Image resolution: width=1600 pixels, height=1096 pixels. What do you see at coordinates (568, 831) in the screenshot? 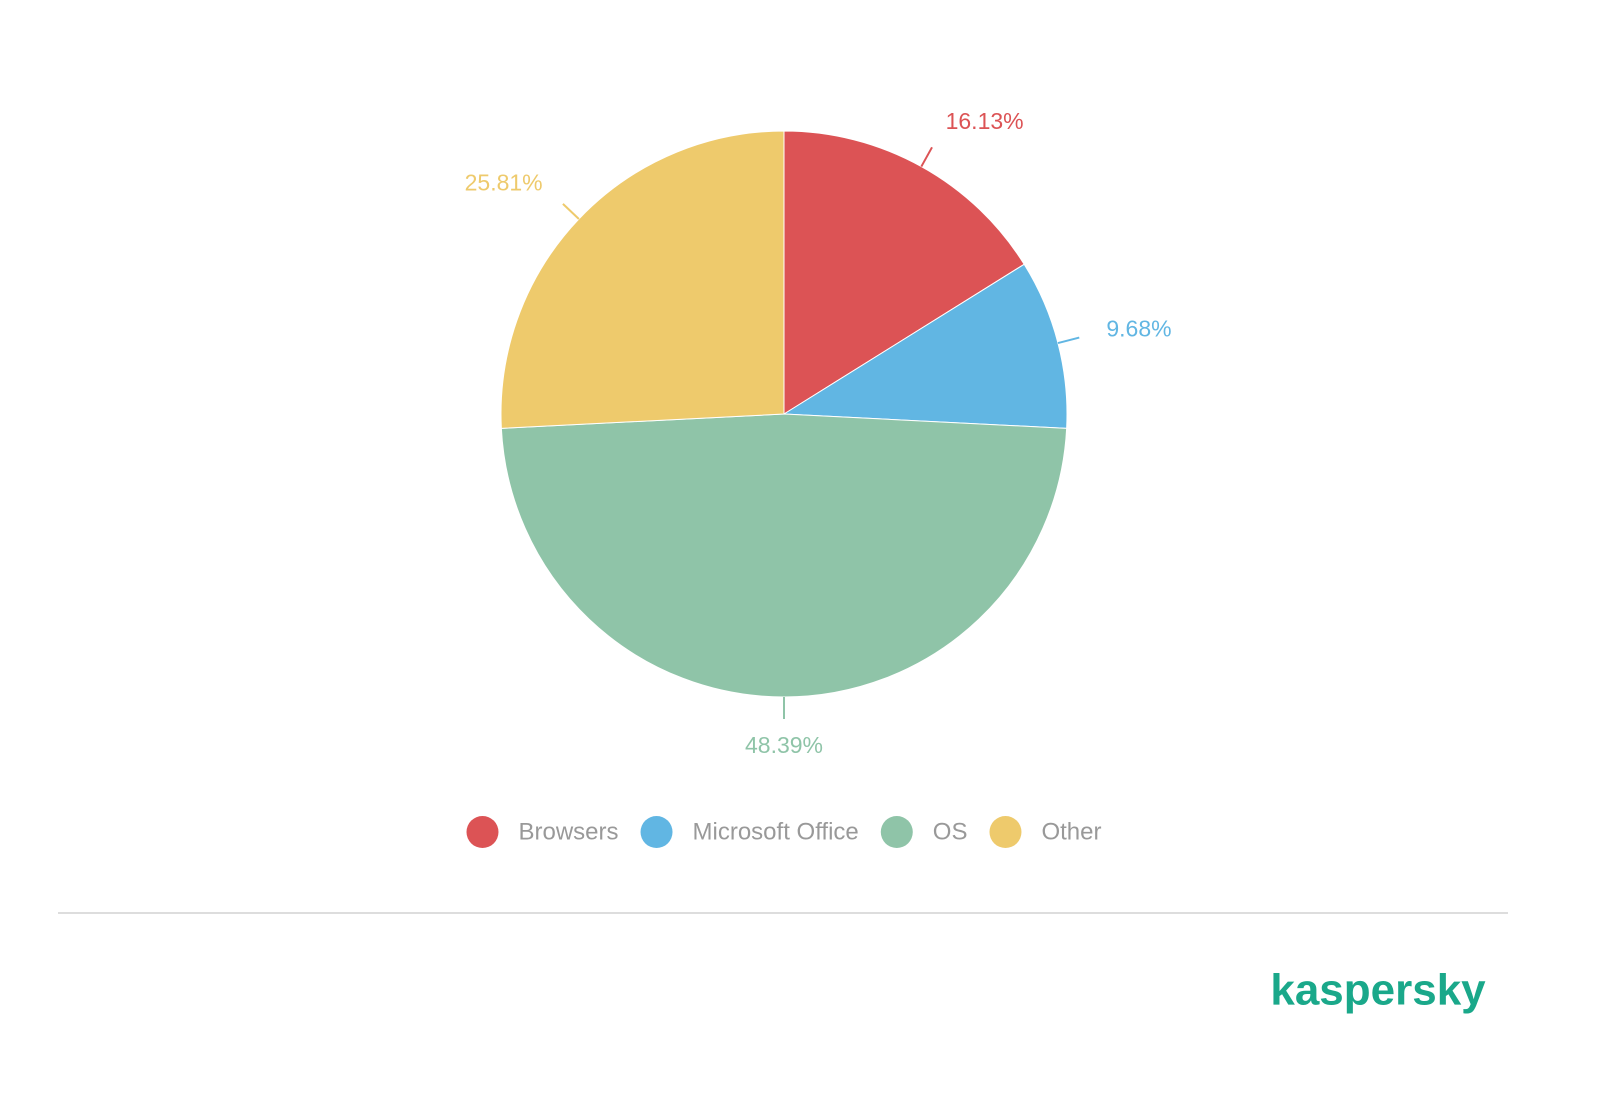
I see `legend-label: Browsers` at bounding box center [568, 831].